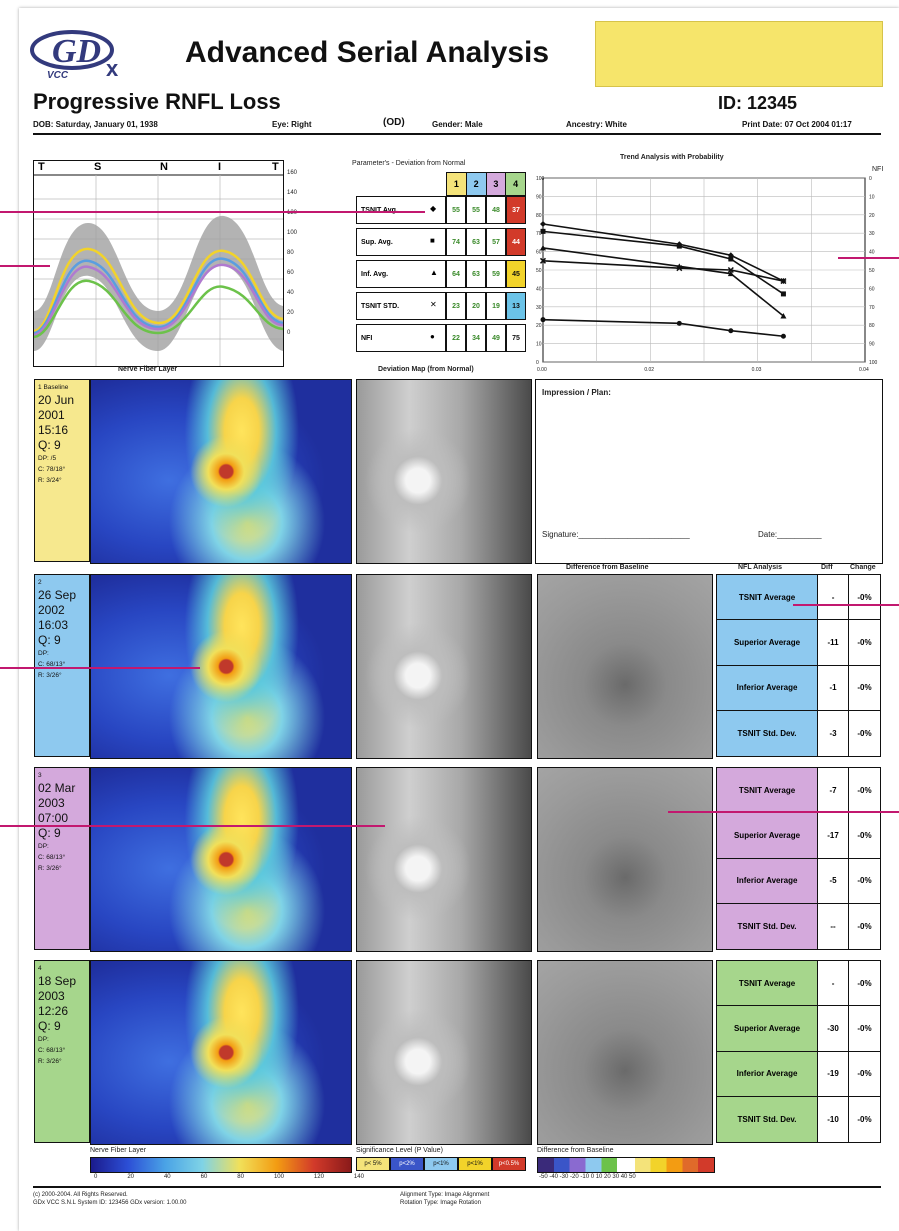 The width and height of the screenshot is (899, 1231). I want to click on param-header-2: 2, so click(476, 184).